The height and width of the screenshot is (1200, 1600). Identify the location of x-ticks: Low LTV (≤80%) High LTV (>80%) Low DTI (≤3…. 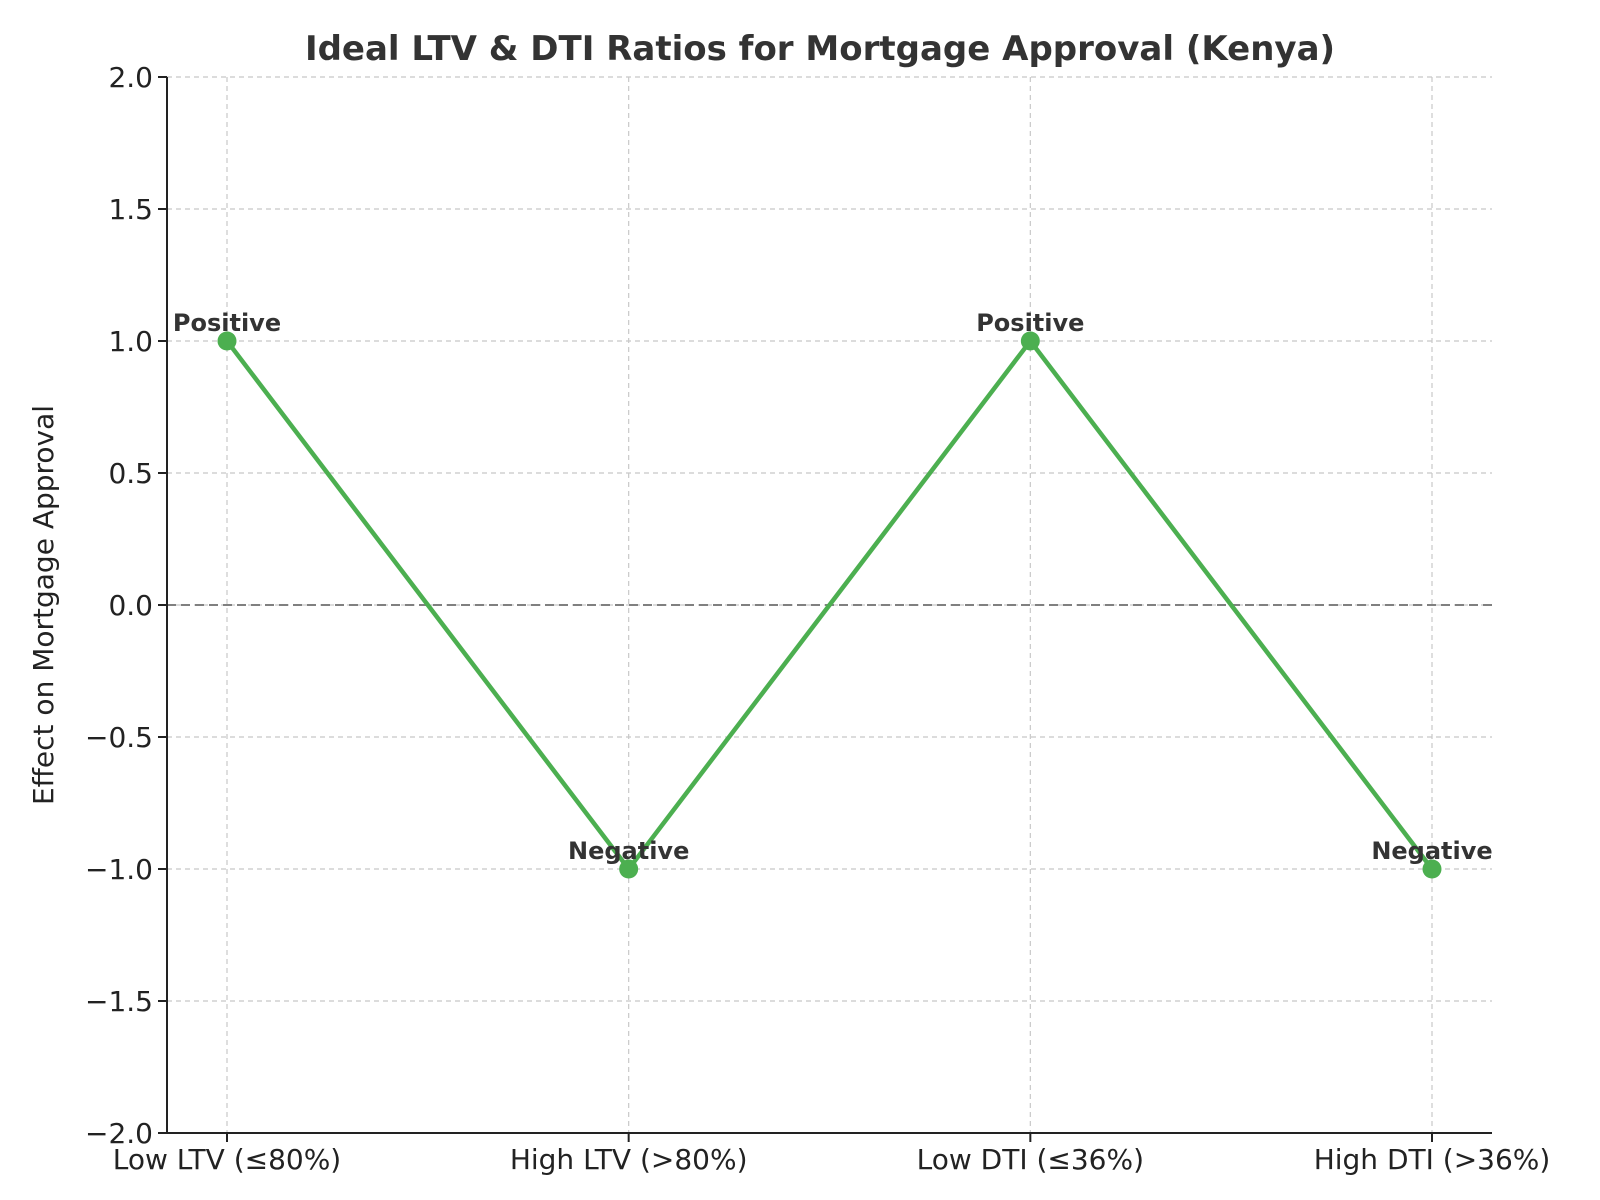
(832, 1154).